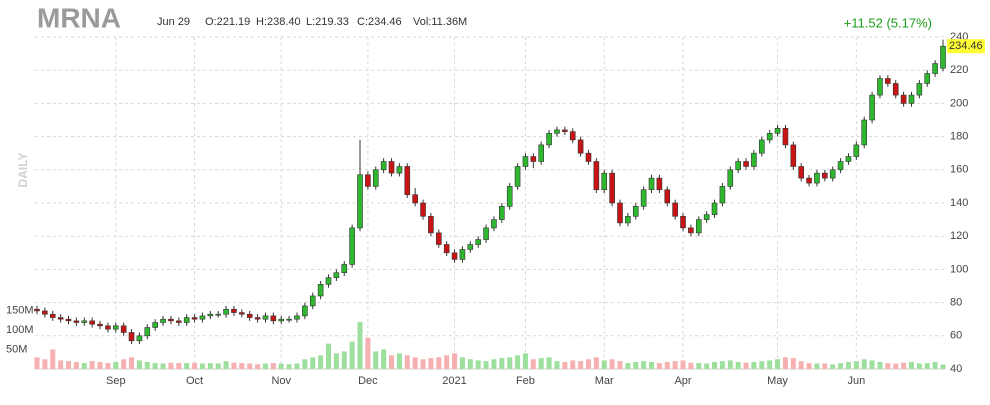  I want to click on y-tick-label: 140, so click(959, 203).